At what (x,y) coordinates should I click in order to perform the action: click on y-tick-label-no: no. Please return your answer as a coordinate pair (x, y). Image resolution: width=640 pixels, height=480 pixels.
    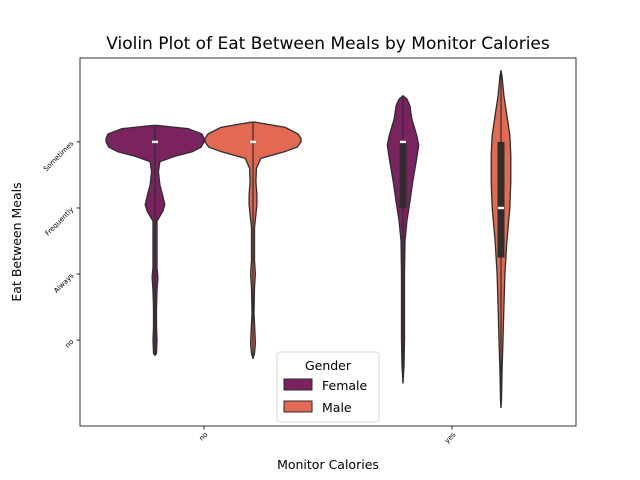
    Looking at the image, I should click on (70, 344).